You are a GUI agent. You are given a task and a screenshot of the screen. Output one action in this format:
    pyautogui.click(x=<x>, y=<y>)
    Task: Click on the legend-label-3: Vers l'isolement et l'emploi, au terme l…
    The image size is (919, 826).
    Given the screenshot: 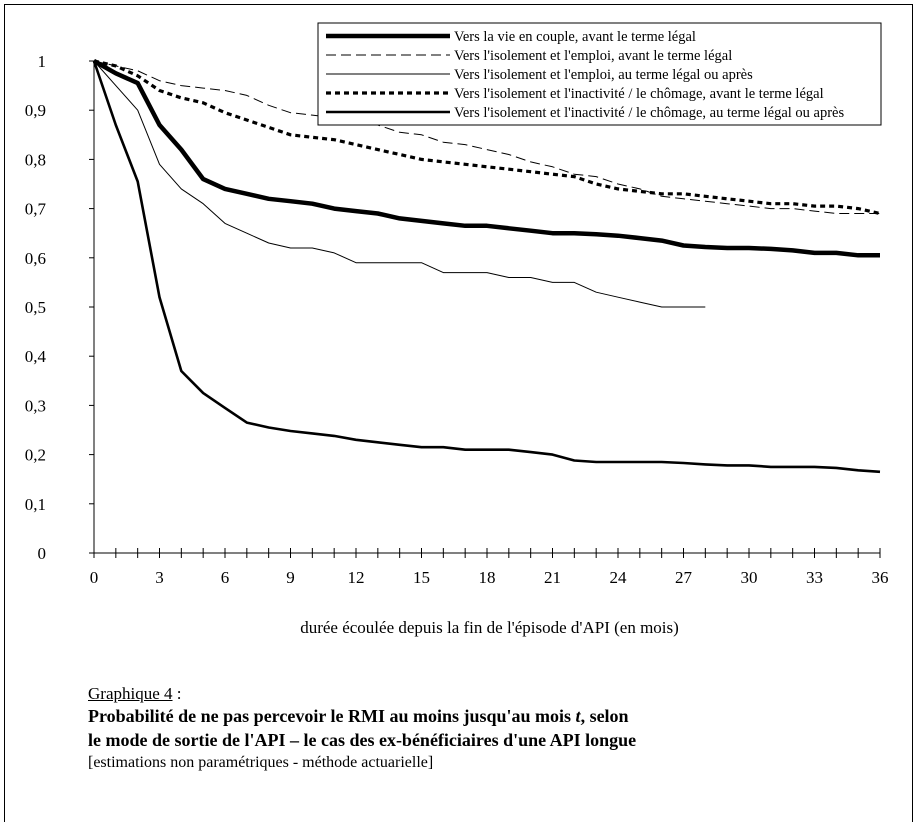 What is the action you would take?
    pyautogui.click(x=603, y=75)
    